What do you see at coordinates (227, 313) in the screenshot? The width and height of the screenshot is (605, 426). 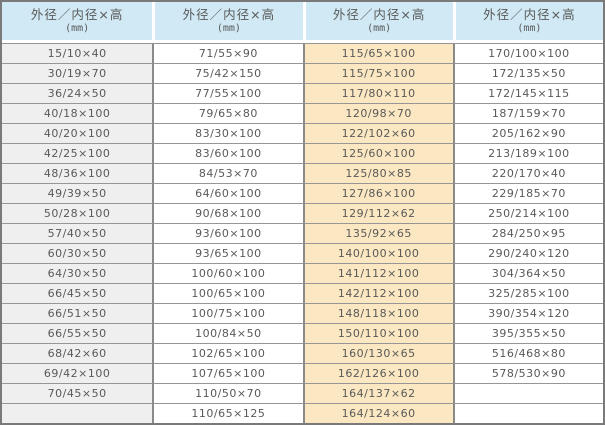 I see `table-cell: 100/75×100` at bounding box center [227, 313].